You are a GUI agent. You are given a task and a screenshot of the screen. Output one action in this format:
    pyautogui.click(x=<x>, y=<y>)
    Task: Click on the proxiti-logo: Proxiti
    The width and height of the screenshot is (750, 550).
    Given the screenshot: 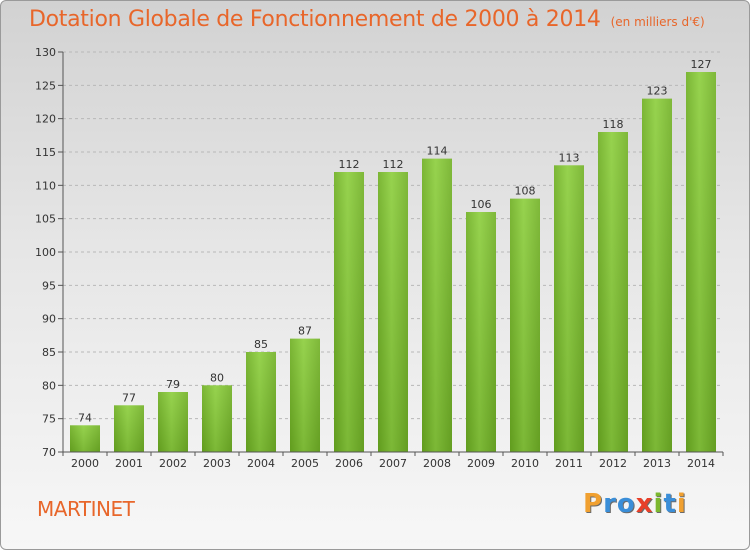 What is the action you would take?
    pyautogui.click(x=635, y=504)
    